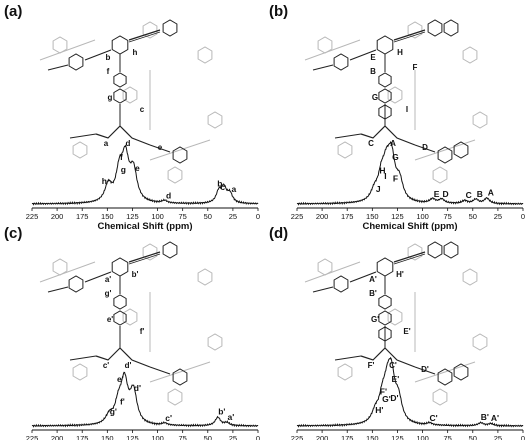 Image resolution: width=529 pixels, height=440 pixels. I want to click on site-label: b', so click(135, 274).